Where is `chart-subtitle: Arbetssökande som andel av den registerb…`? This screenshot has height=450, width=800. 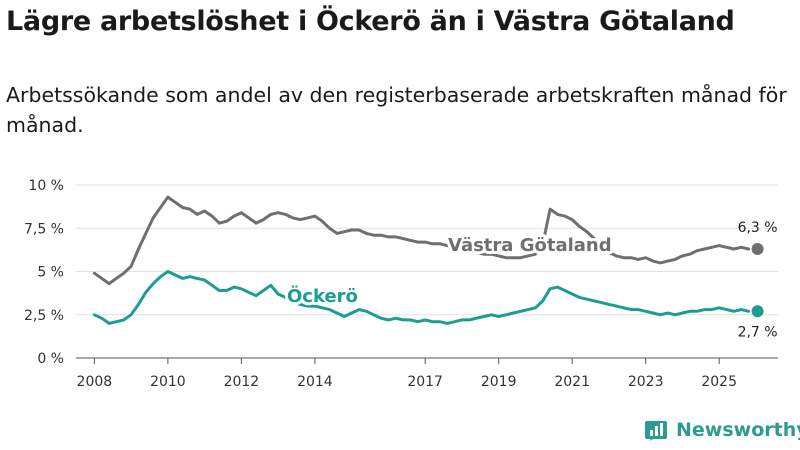
chart-subtitle: Arbetssökande som andel av den registerb… is located at coordinates (396, 110).